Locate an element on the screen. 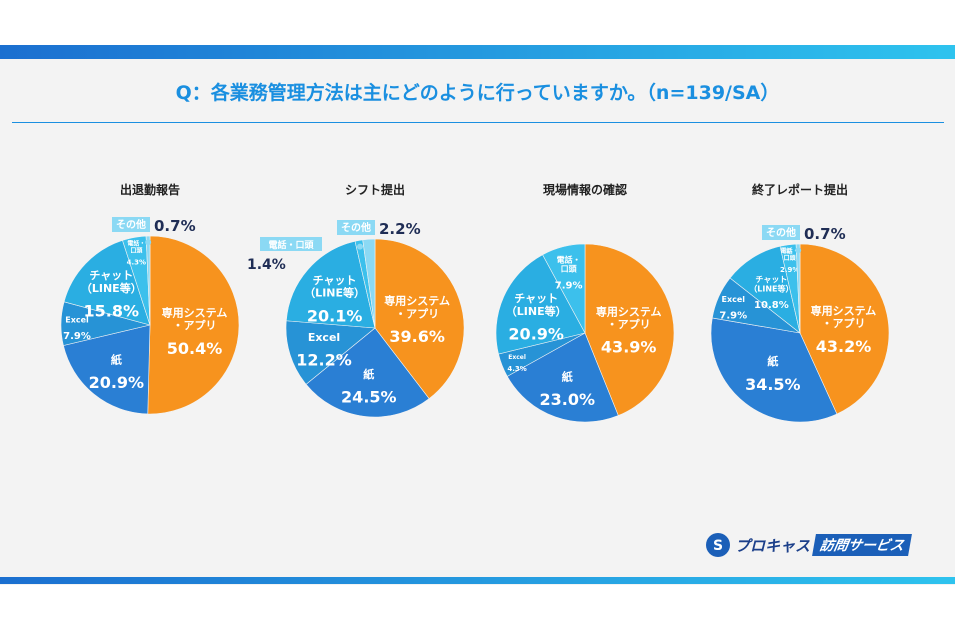  slice-label: 紙 20.9% is located at coordinates (117, 372).